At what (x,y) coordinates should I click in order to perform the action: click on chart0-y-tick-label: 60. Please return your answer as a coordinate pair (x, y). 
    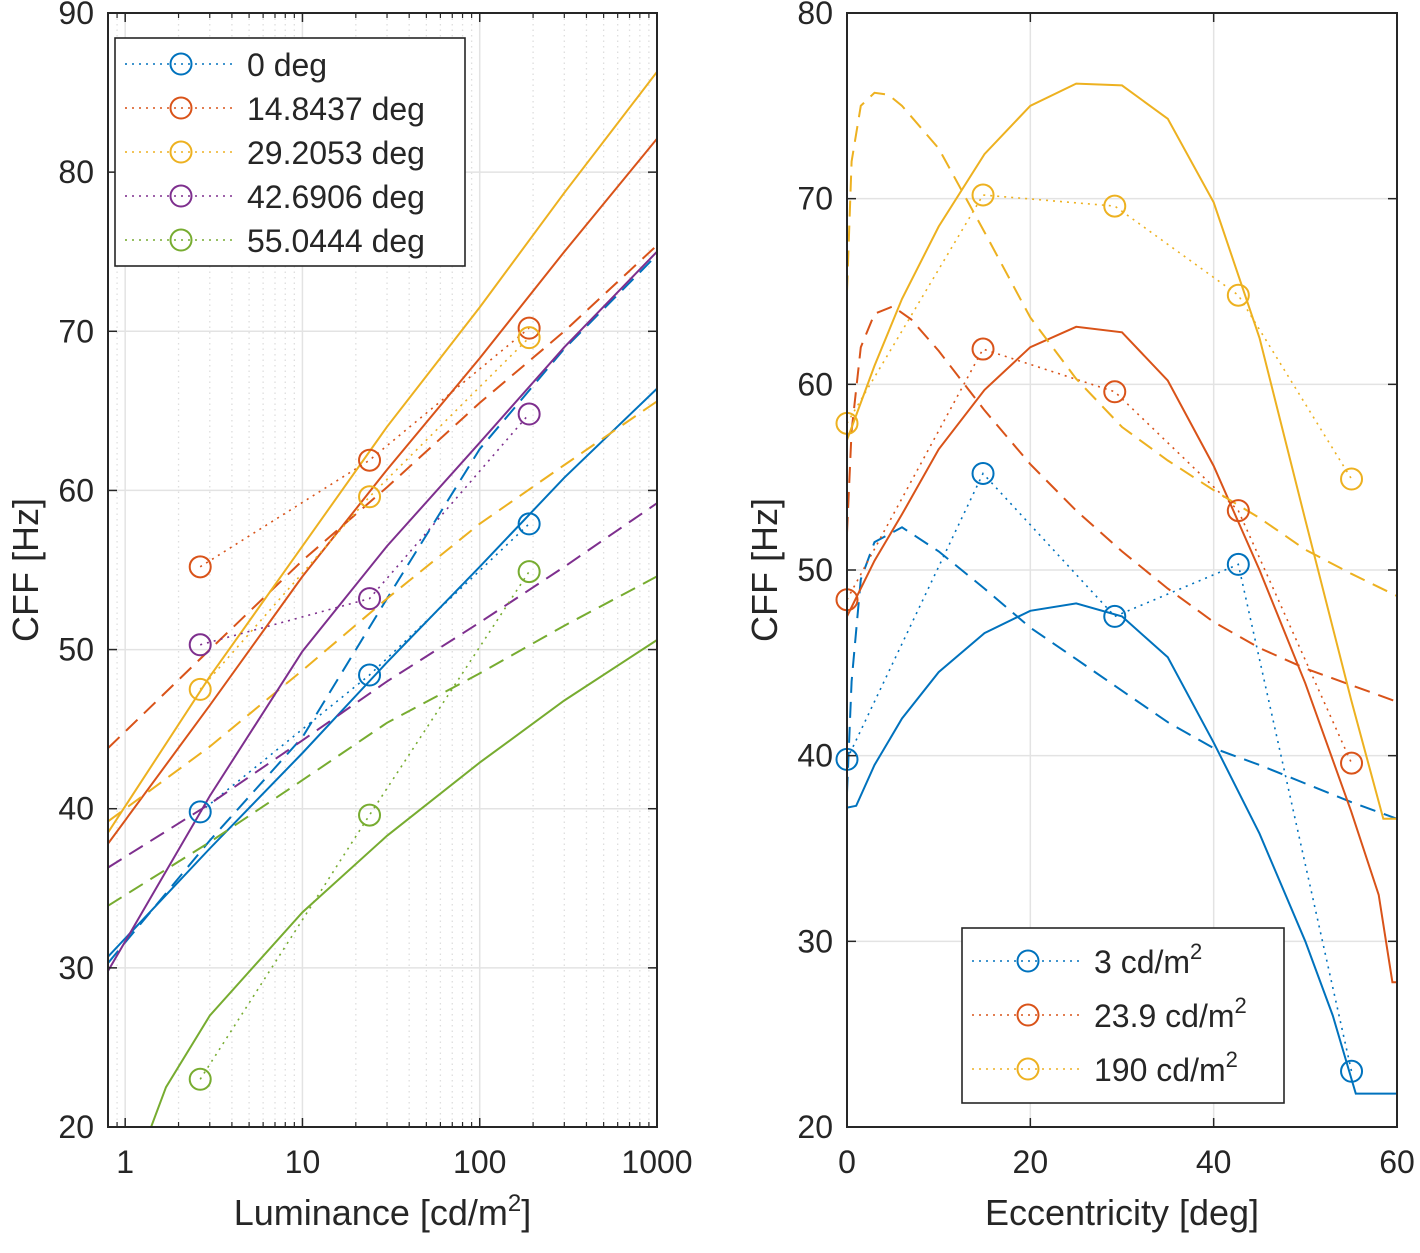
    Looking at the image, I should click on (76, 490).